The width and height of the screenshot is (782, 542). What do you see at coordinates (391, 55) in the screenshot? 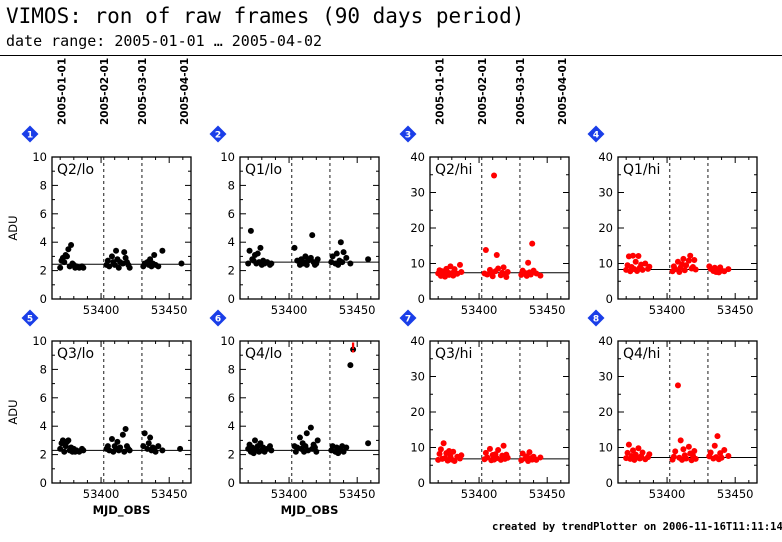
I see `header-rule` at bounding box center [391, 55].